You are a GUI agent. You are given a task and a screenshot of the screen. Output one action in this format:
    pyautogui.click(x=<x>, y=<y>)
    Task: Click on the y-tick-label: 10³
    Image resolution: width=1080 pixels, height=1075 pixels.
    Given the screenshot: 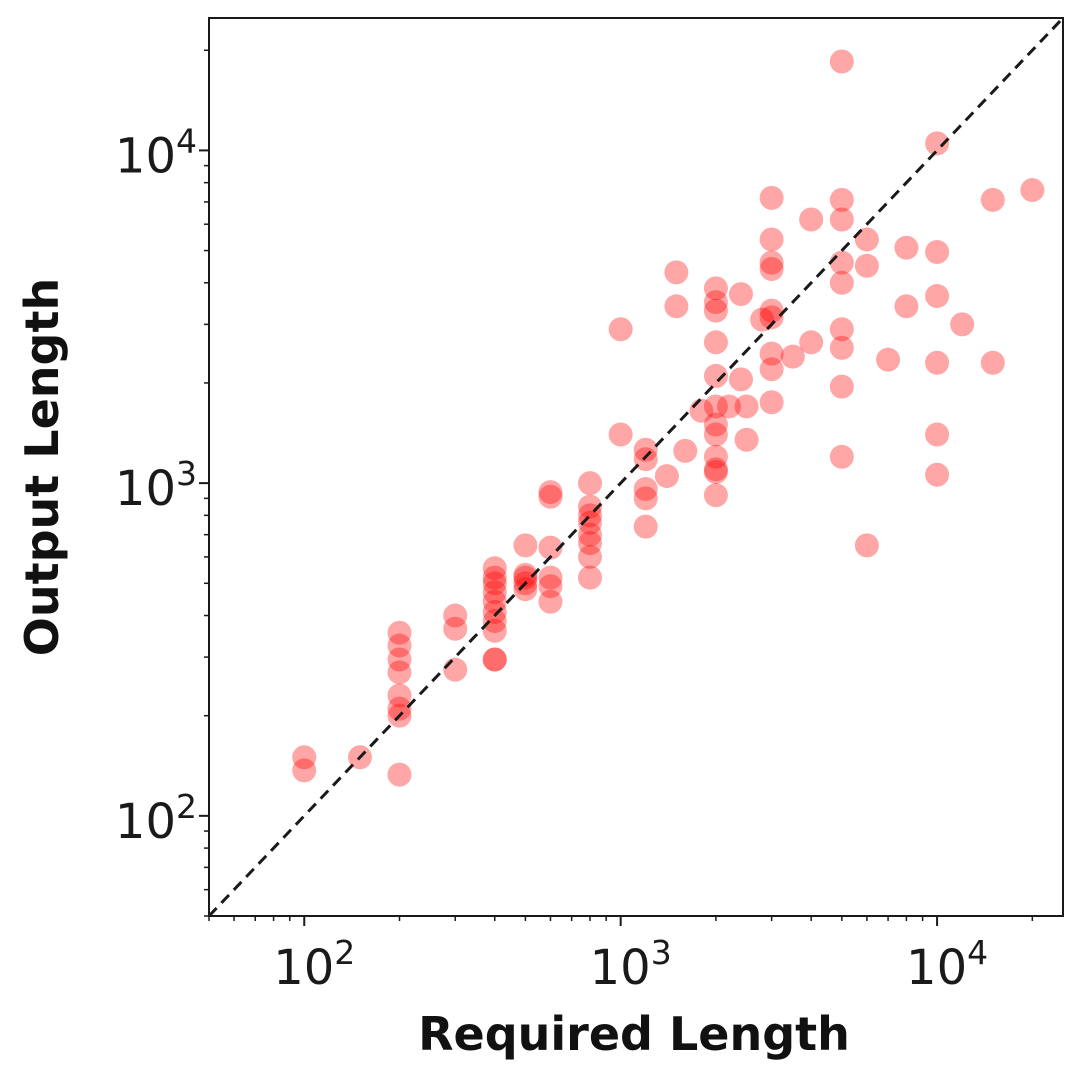 What is the action you would take?
    pyautogui.click(x=156, y=485)
    